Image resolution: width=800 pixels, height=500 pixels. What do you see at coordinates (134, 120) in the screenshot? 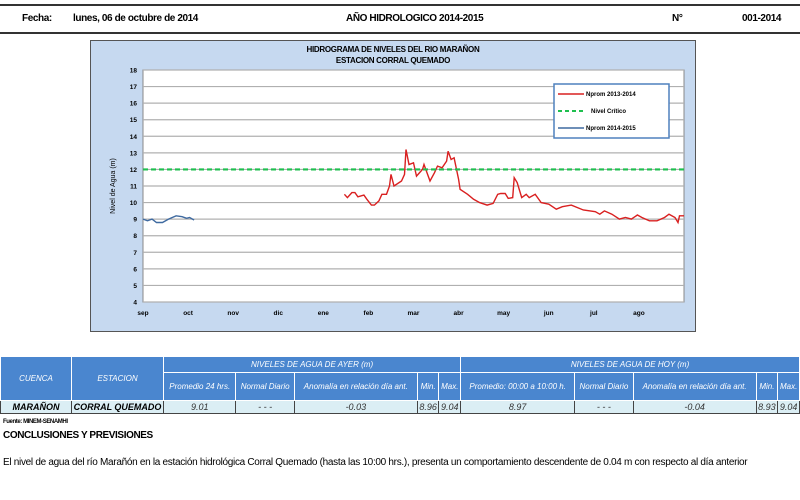
I see `y-tick-label: 15` at bounding box center [134, 120].